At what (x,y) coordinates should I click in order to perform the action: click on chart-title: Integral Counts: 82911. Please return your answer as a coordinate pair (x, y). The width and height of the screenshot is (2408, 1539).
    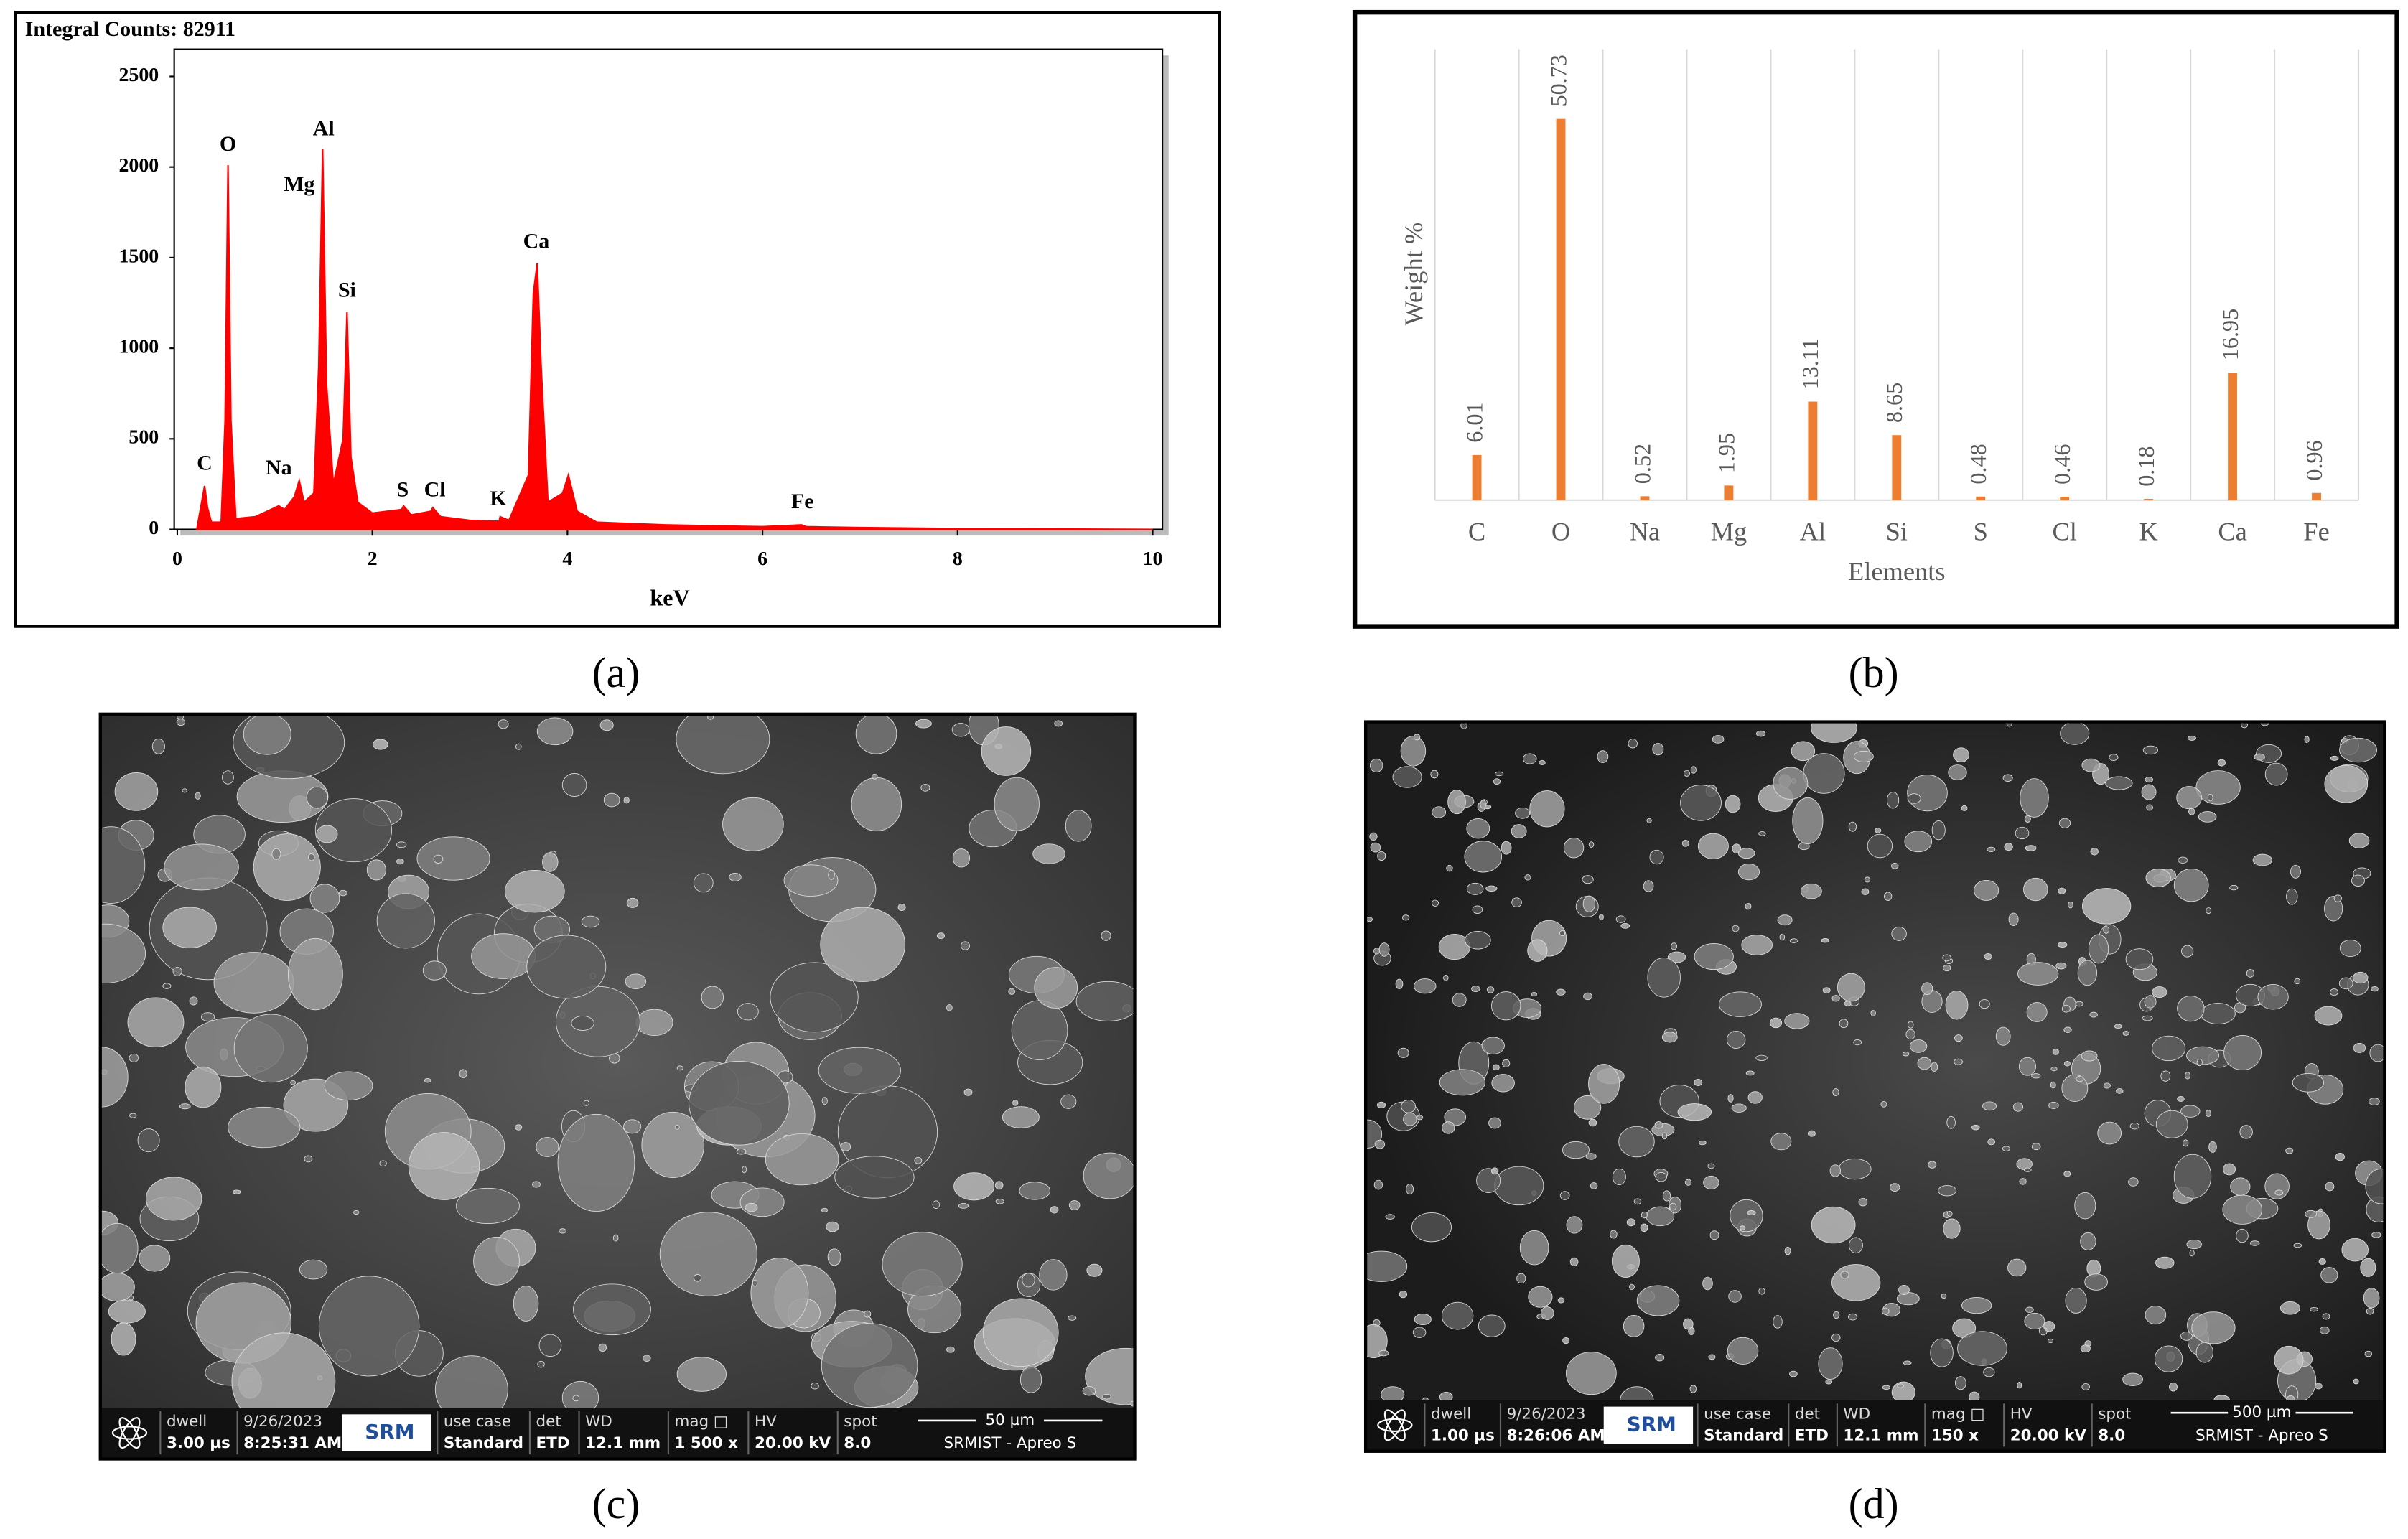
    Looking at the image, I should click on (130, 29).